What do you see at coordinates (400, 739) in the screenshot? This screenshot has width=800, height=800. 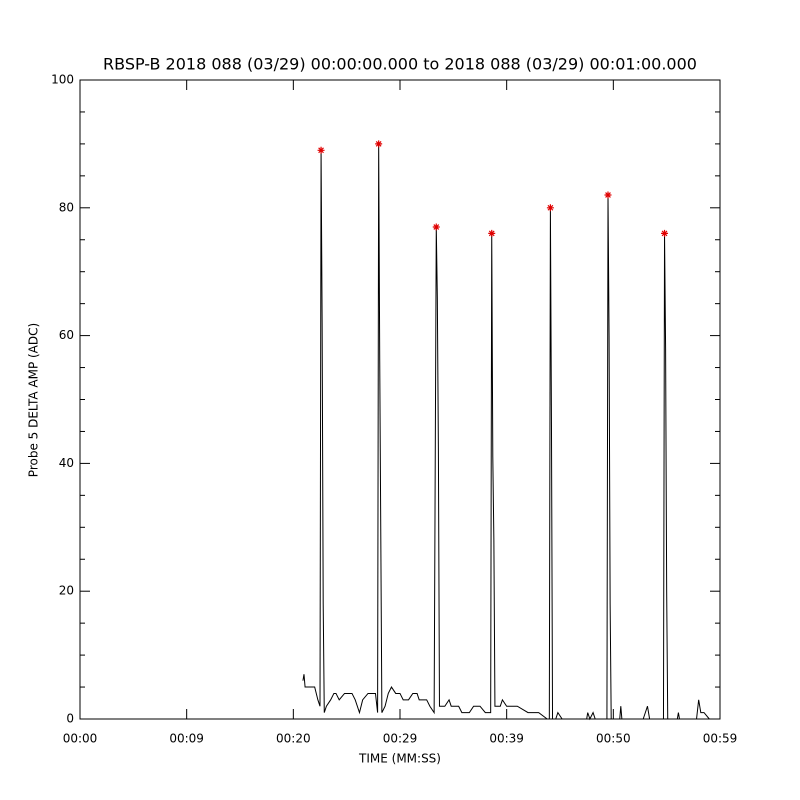 I see `x-tick-label: 00:29` at bounding box center [400, 739].